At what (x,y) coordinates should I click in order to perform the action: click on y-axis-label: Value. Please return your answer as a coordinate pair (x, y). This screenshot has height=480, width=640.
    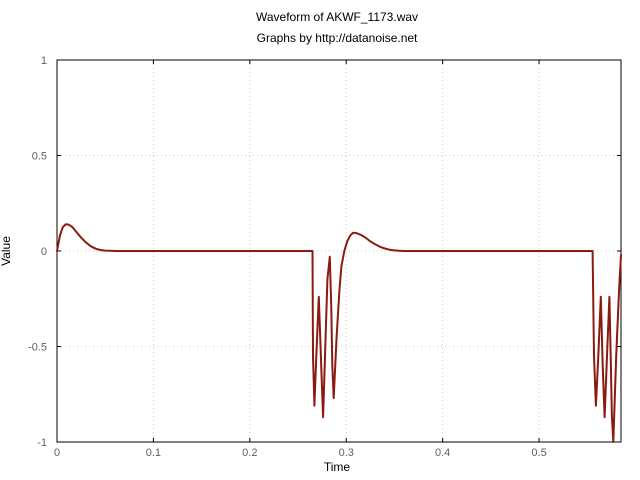
    Looking at the image, I should click on (6, 251).